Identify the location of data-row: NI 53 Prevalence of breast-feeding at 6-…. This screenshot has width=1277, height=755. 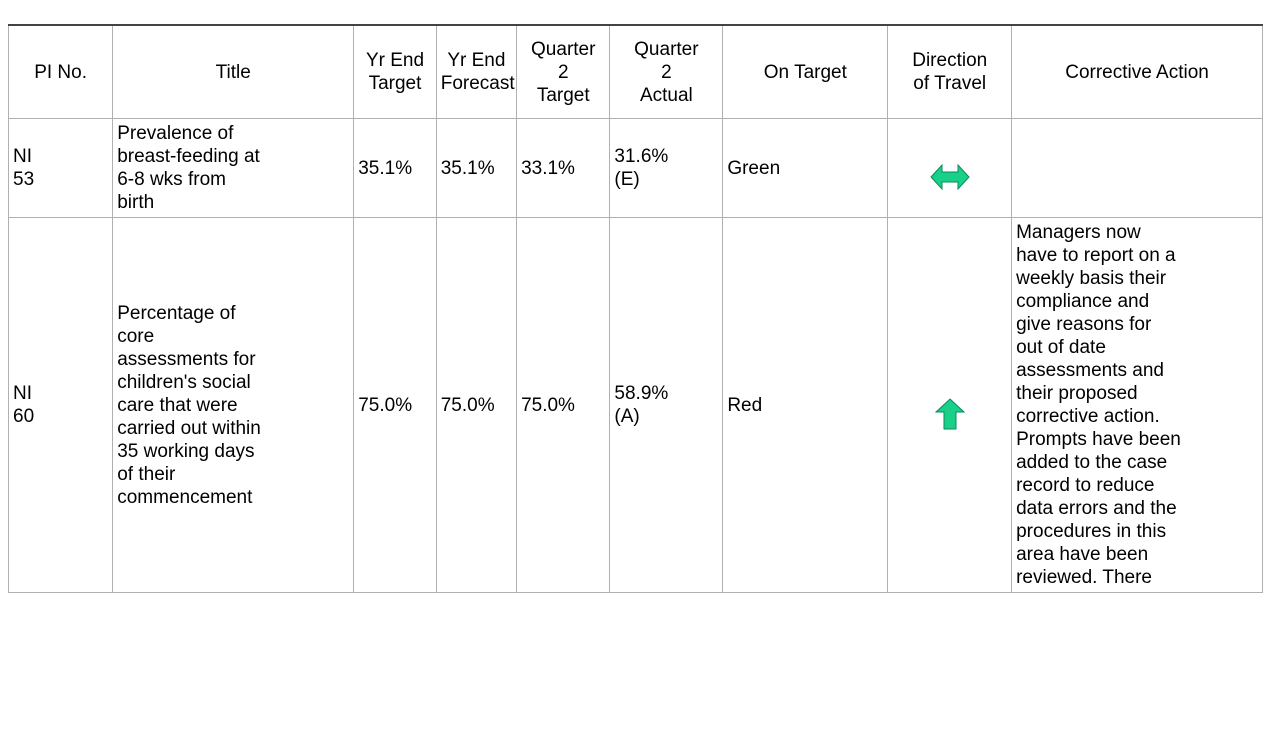
(635, 168).